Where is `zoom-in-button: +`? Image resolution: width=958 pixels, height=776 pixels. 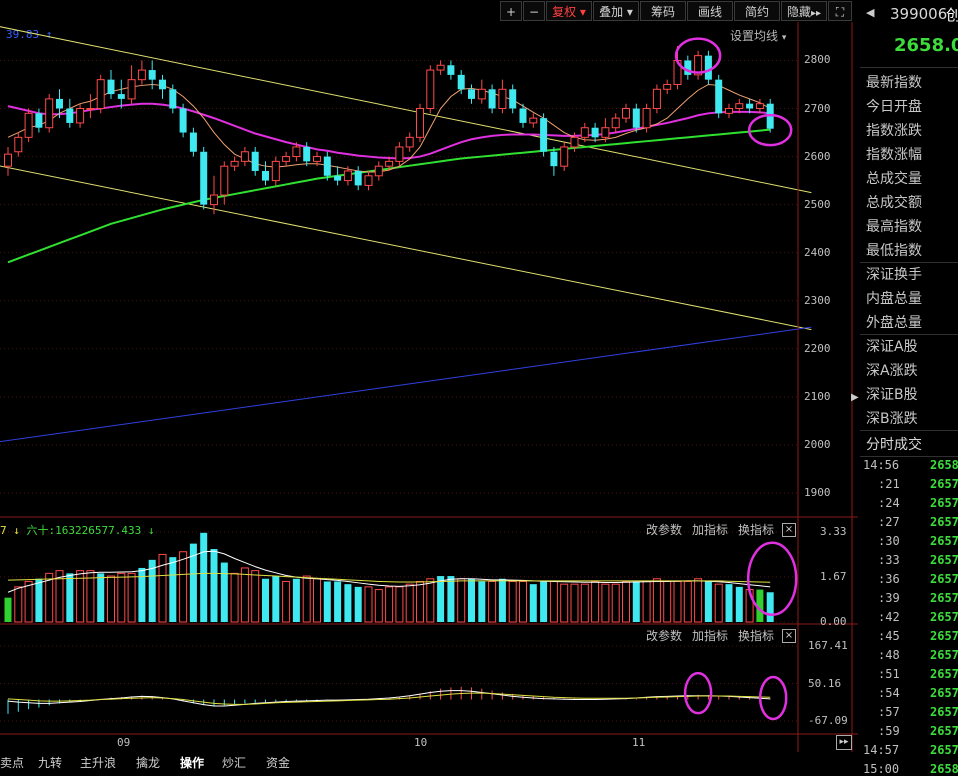
zoom-in-button: + is located at coordinates (511, 11).